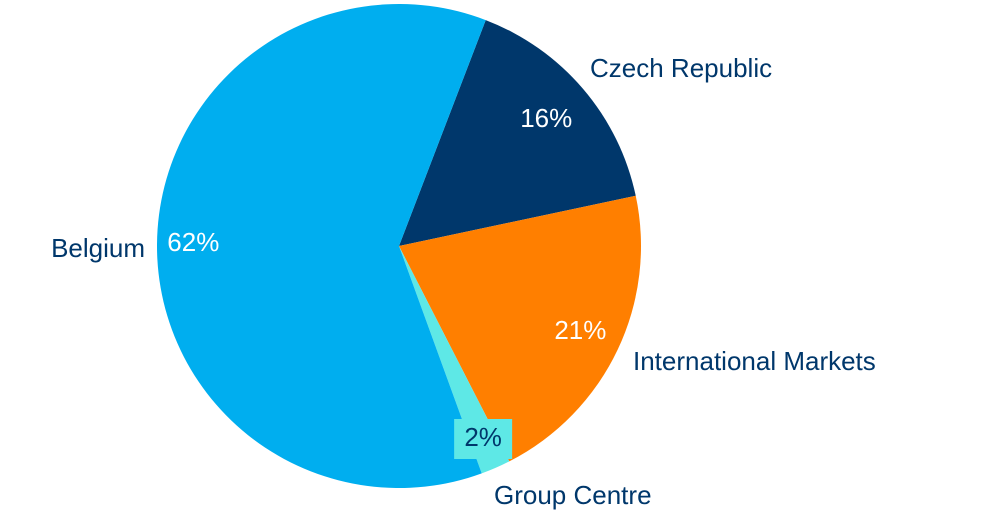 This screenshot has width=981, height=518. Describe the element at coordinates (98, 248) in the screenshot. I see `category-label: Belgium` at that location.